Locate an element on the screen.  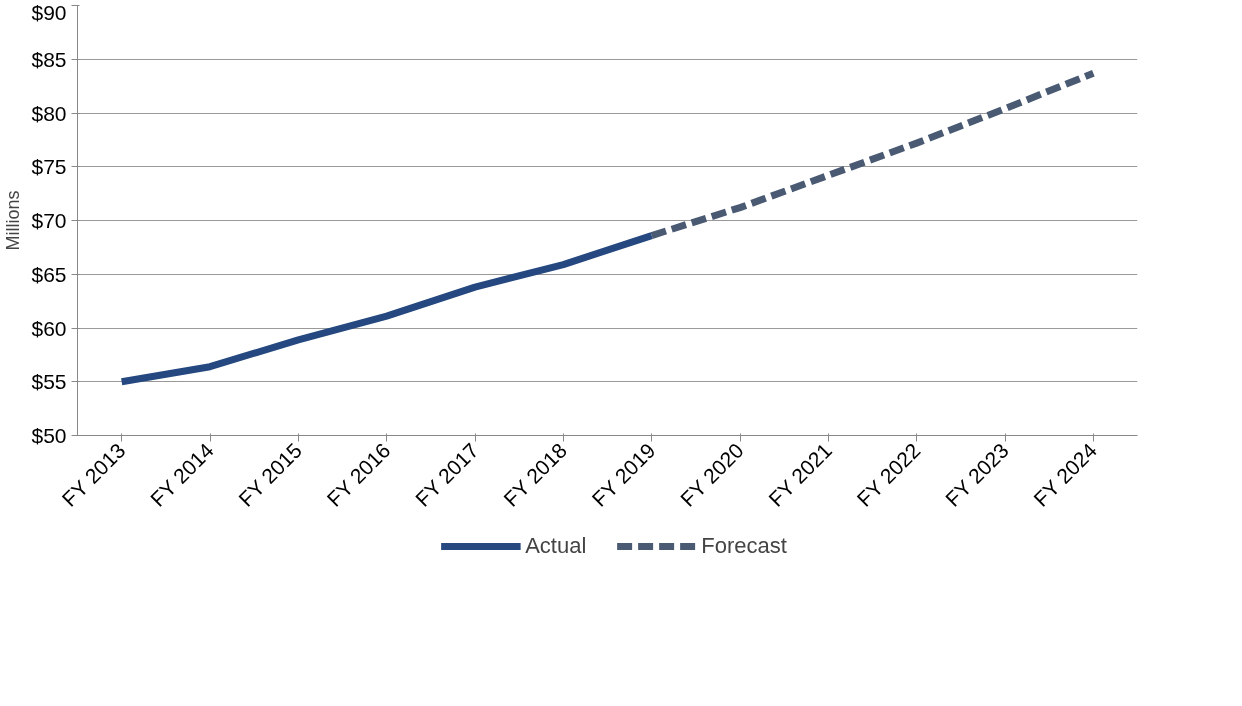
y-tick-label: $80 is located at coordinates (49, 113).